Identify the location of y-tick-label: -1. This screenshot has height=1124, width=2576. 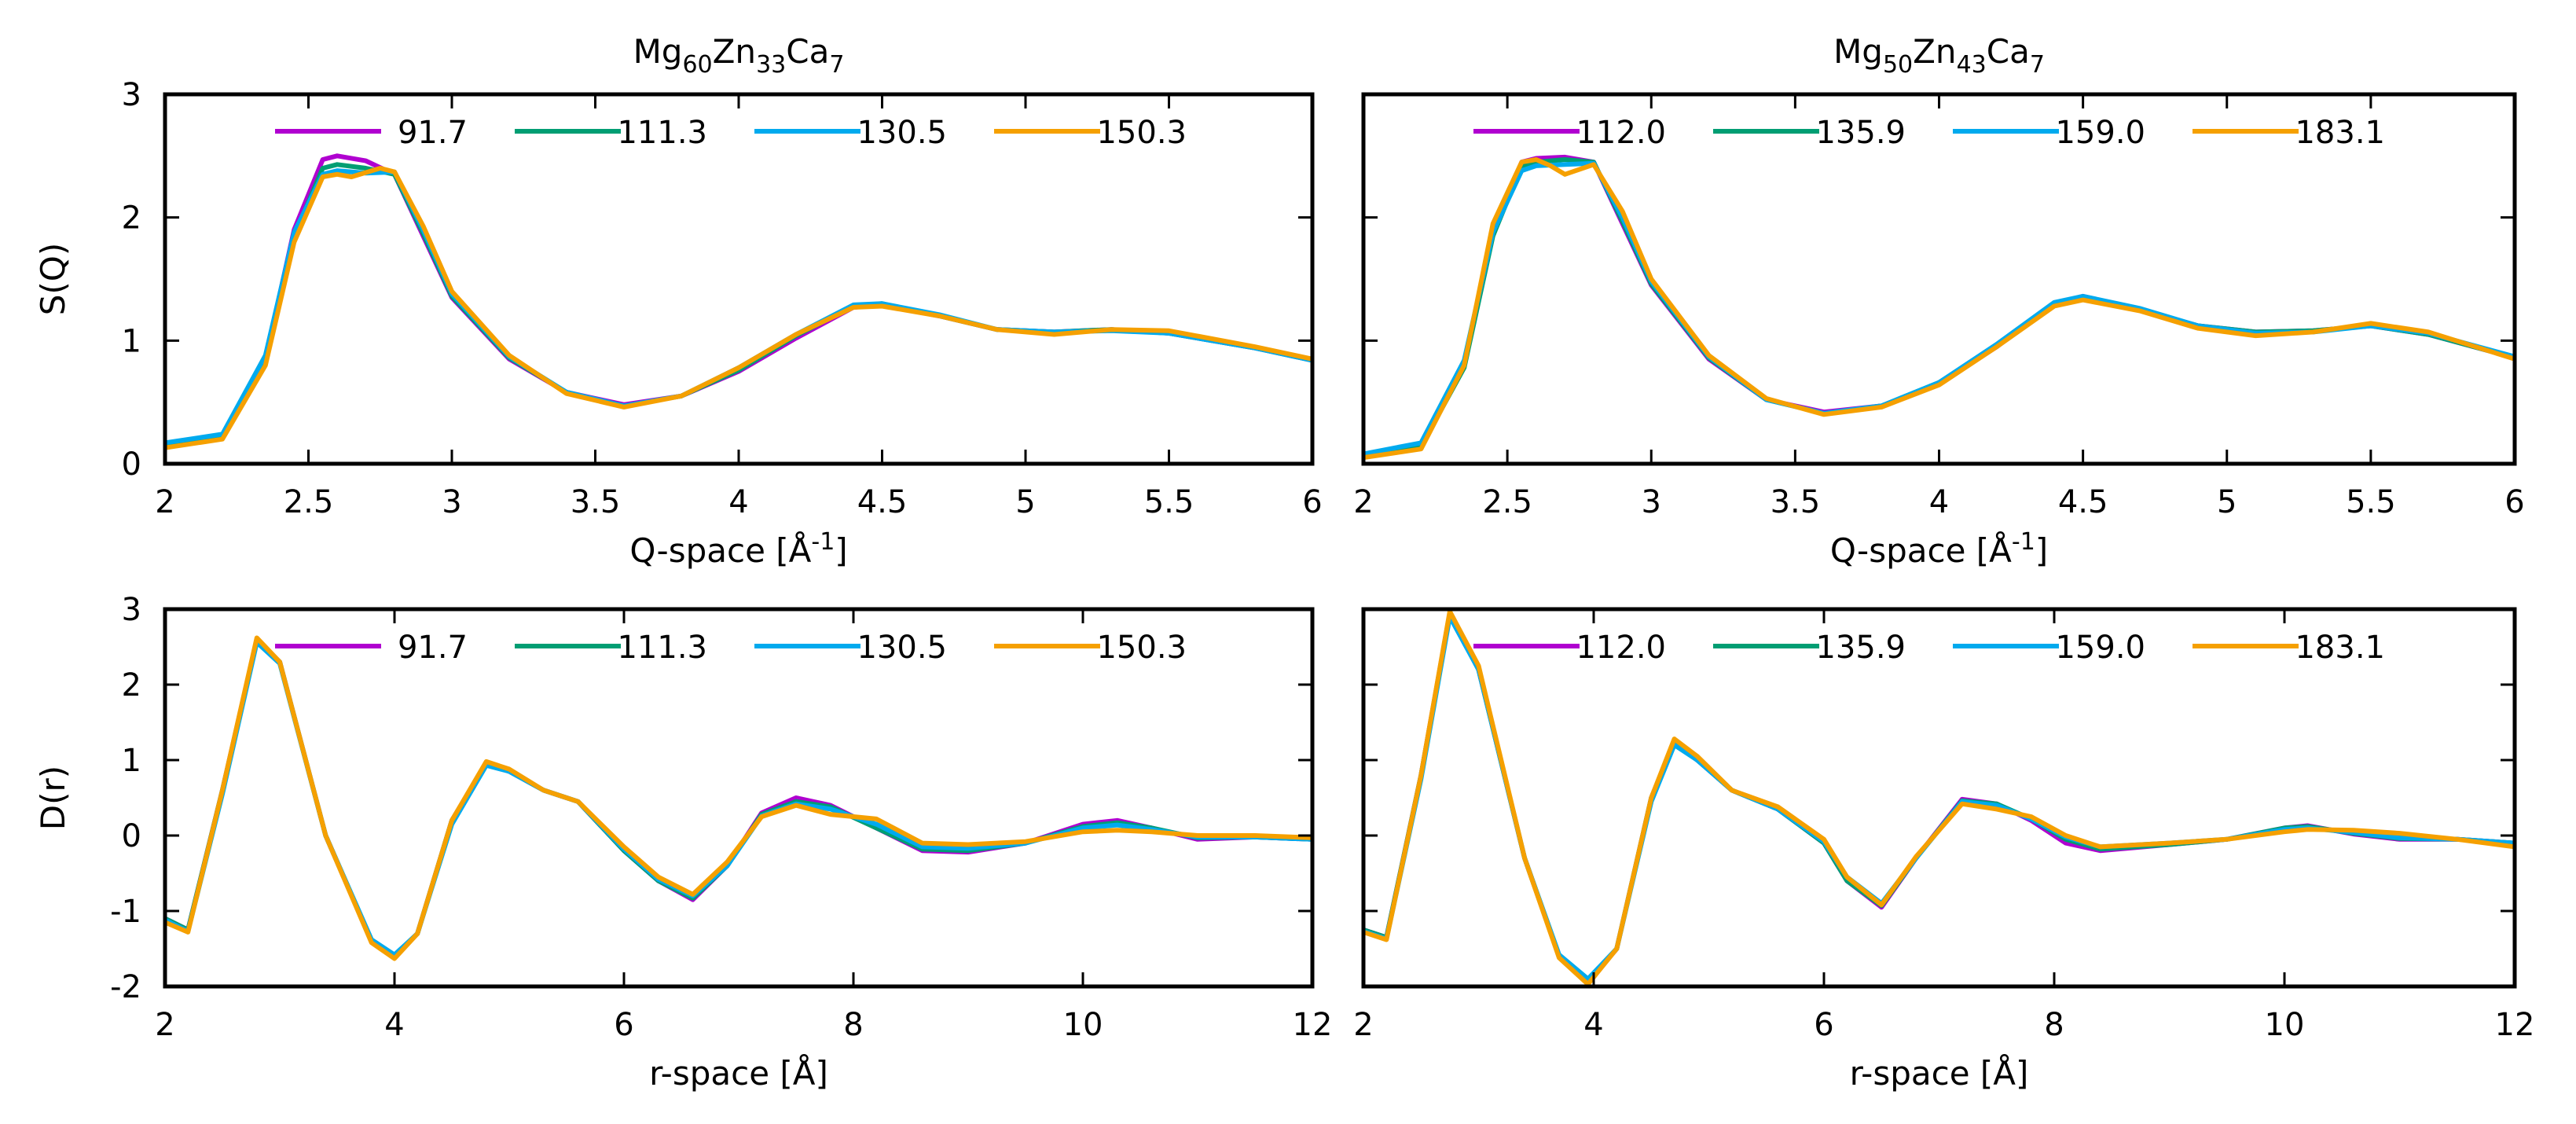
(125, 912).